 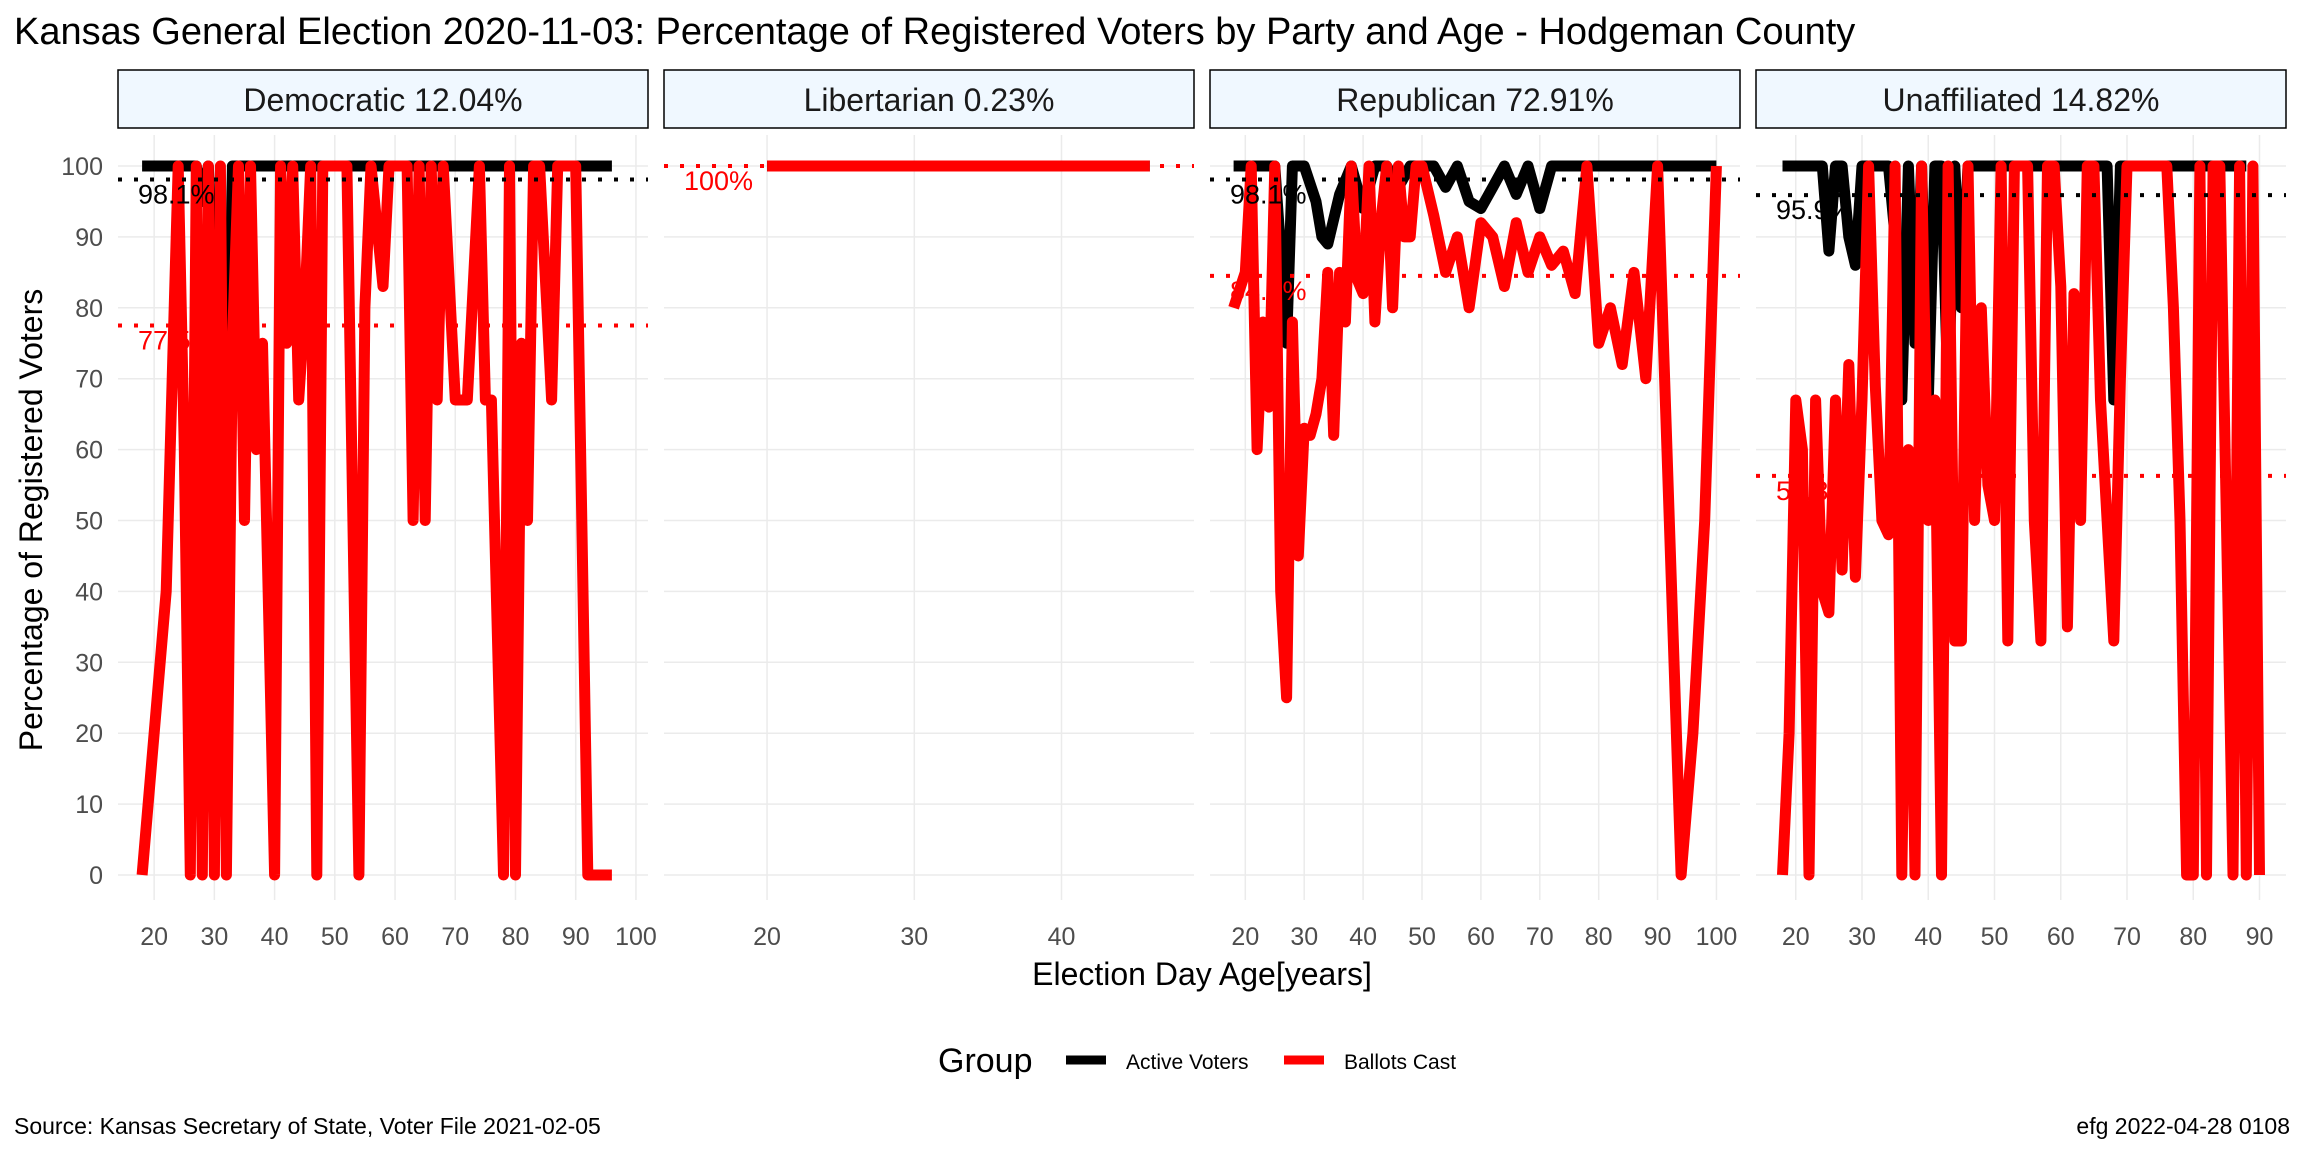 I want to click on y-tick-label: 50, so click(x=89, y=522).